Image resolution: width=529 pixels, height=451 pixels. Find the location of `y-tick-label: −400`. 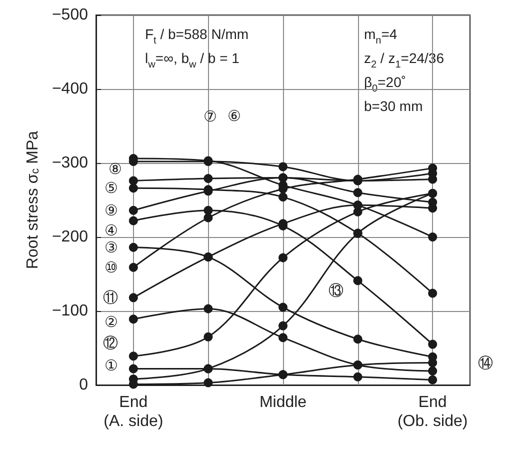

y-tick-label: −400 is located at coordinates (70, 89).